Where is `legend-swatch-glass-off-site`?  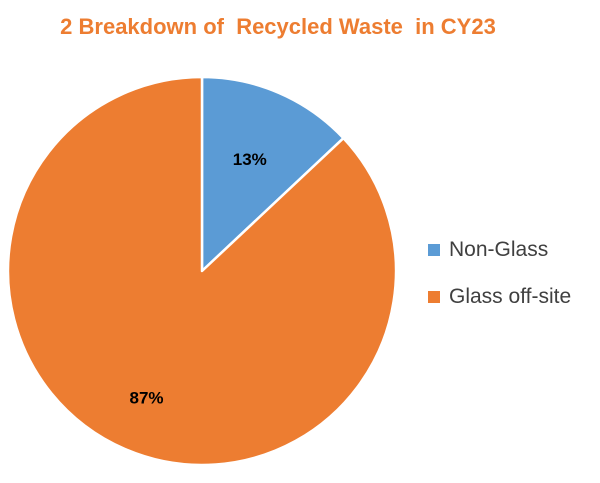
legend-swatch-glass-off-site is located at coordinates (434, 297).